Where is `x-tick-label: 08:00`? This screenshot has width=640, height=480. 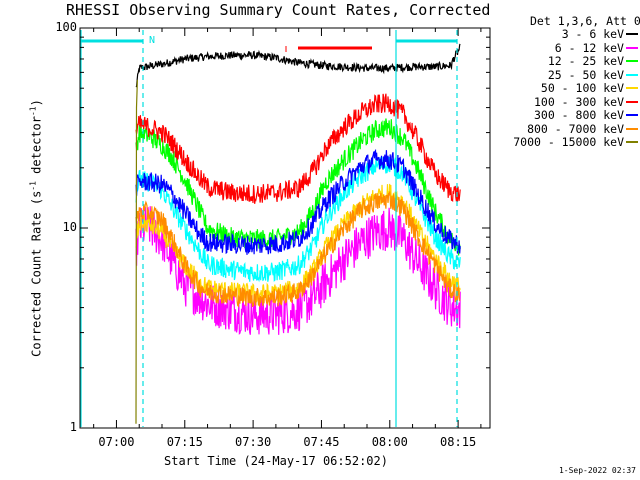
x-tick-label: 08:00 is located at coordinates (389, 442).